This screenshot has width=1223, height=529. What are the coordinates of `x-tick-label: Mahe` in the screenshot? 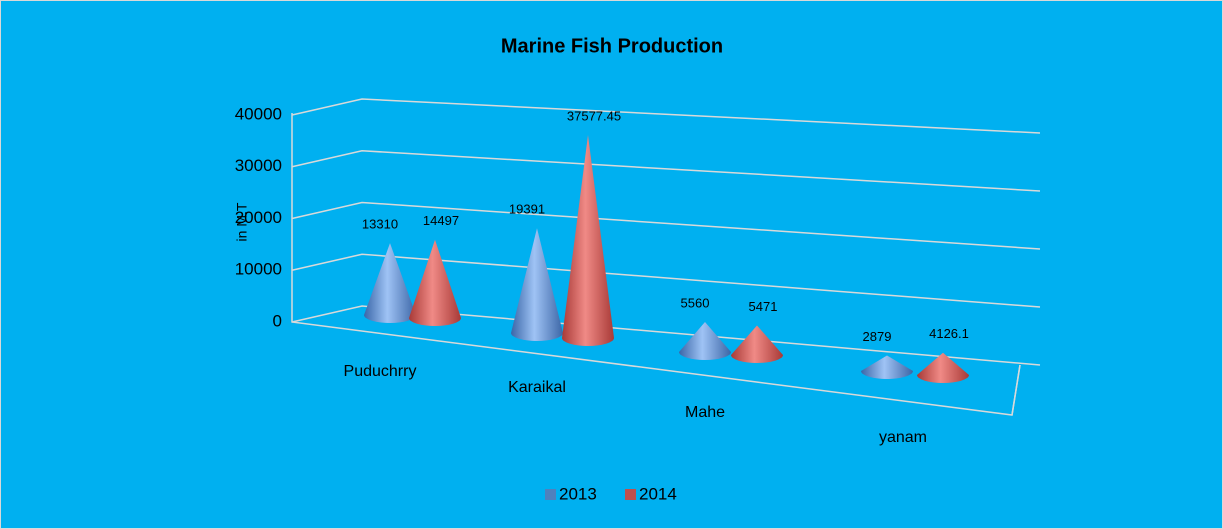 It's located at (705, 412).